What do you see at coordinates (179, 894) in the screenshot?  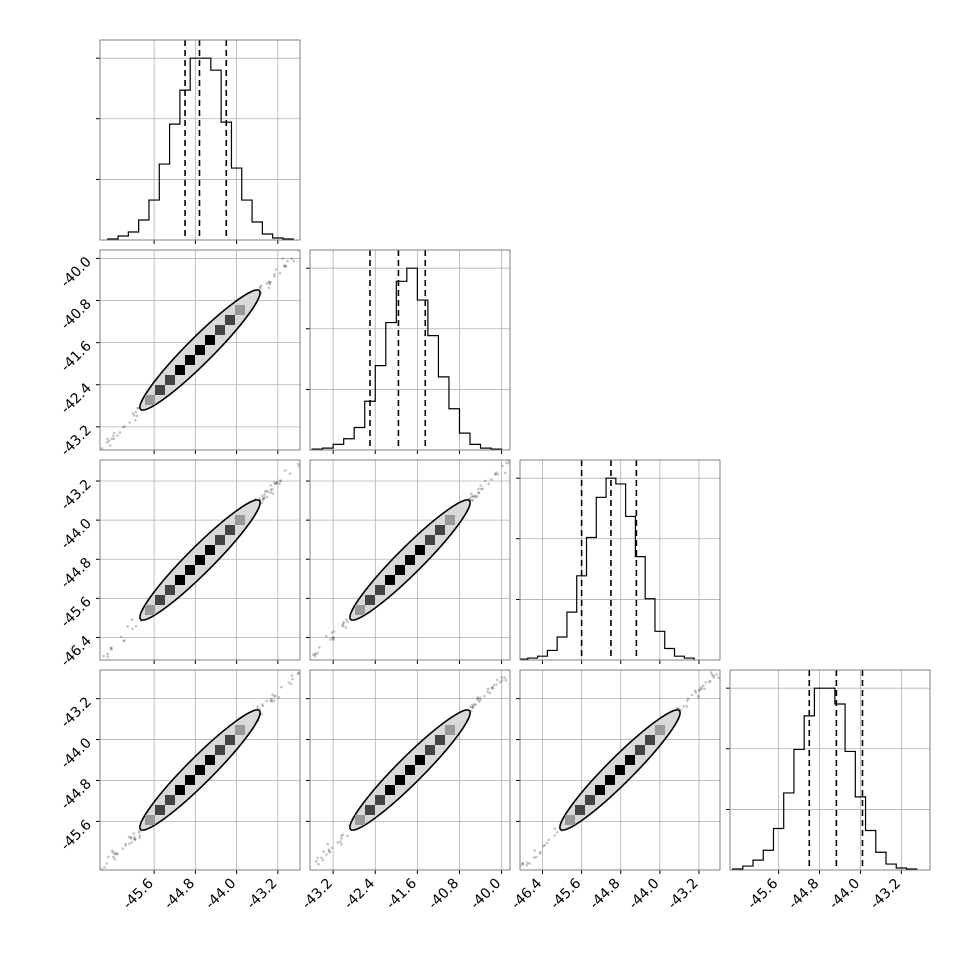 I see `x-tick-label: -44.8` at bounding box center [179, 894].